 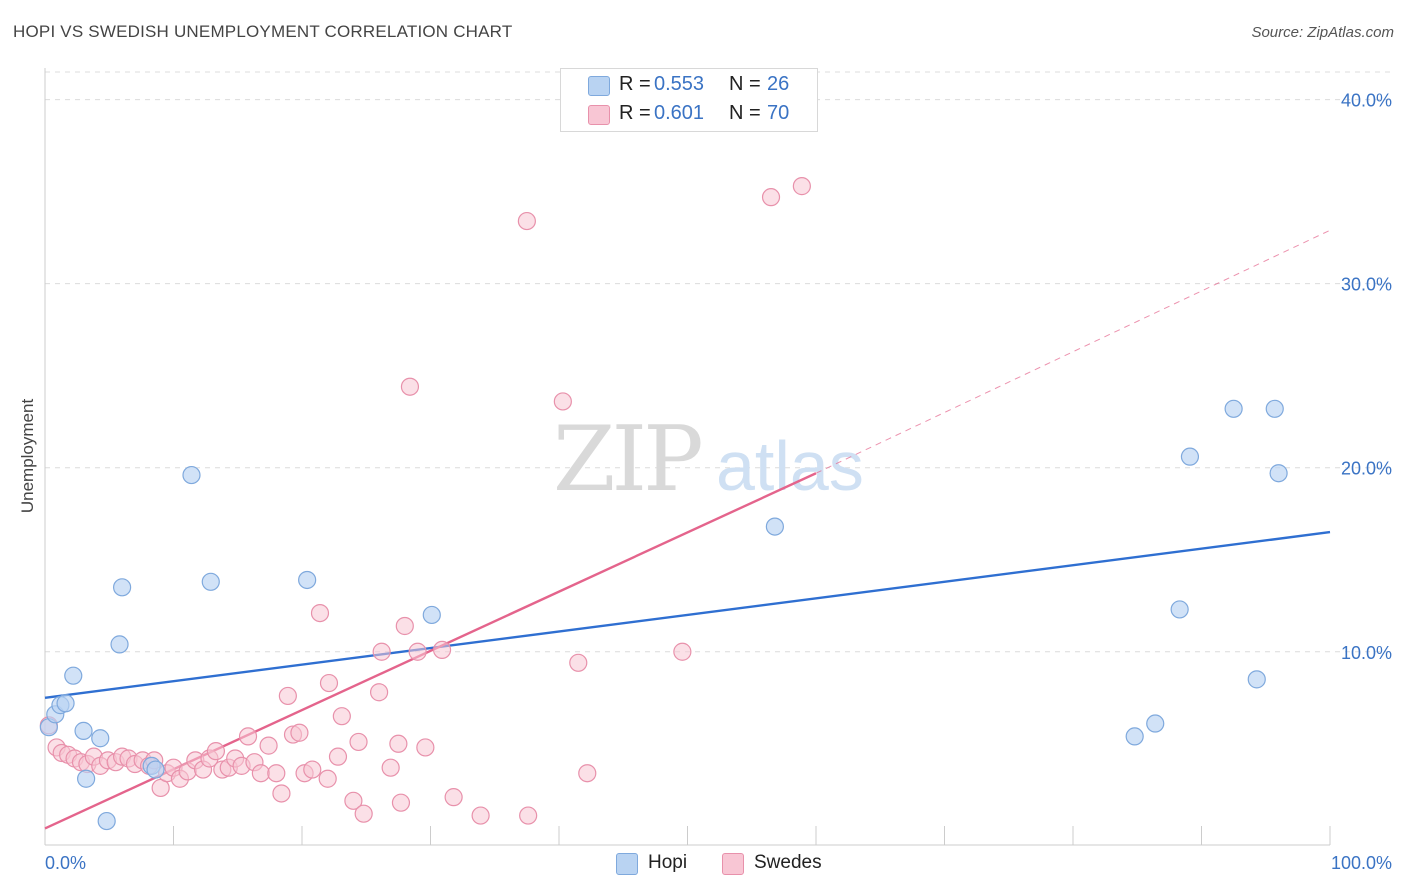 What do you see at coordinates (788, 862) in the screenshot?
I see `swedes-legend-label: Swedes` at bounding box center [788, 862].